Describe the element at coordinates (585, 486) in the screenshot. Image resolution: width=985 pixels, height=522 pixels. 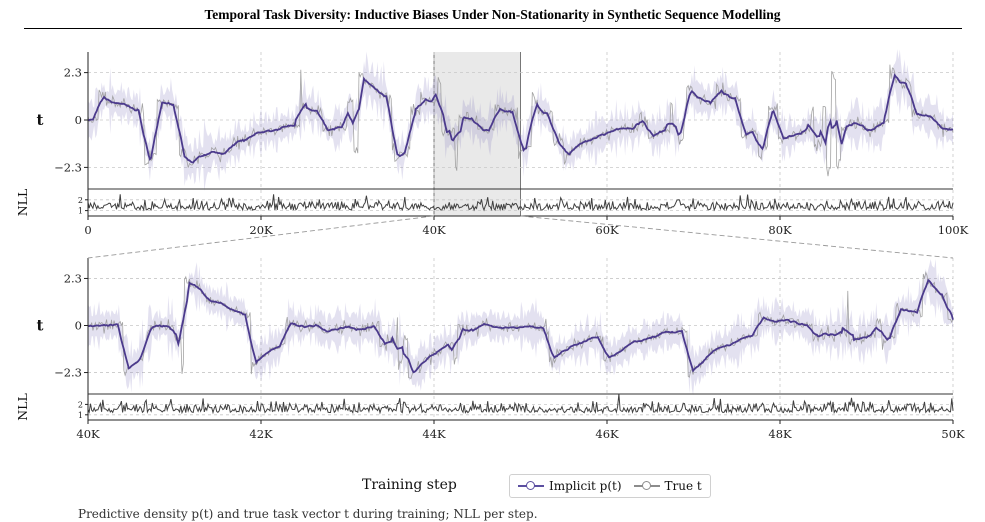
I see `legend-label-implicit: Implicit p(t)` at that location.